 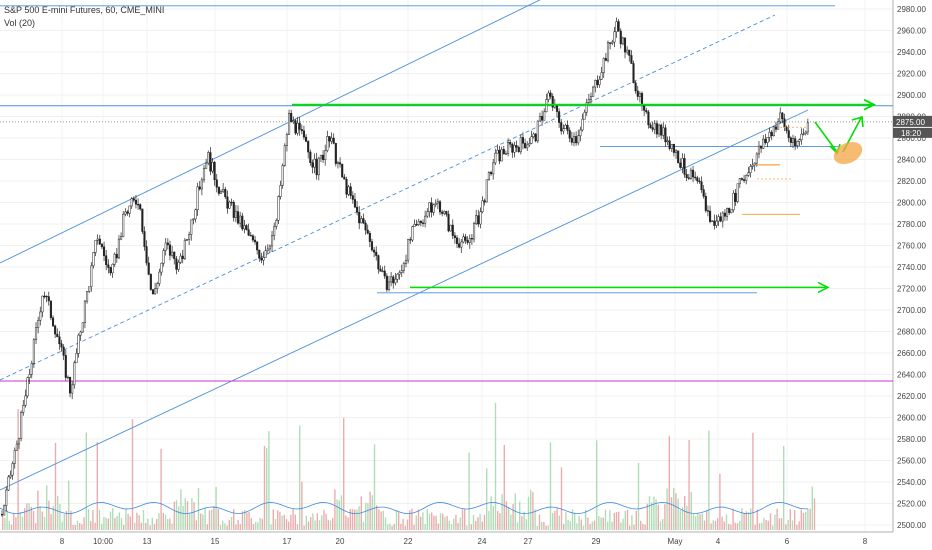 What do you see at coordinates (718, 541) in the screenshot?
I see `time-tick-label: 4` at bounding box center [718, 541].